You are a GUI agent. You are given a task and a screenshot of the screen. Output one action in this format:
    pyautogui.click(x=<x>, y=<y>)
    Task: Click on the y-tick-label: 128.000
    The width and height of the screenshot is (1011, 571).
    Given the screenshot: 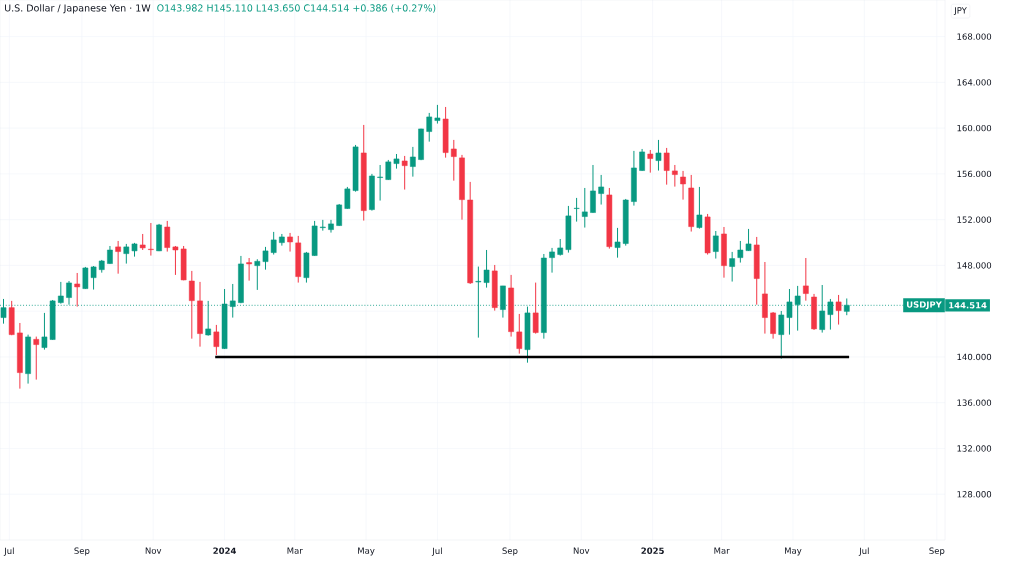 What is the action you would take?
    pyautogui.click(x=974, y=494)
    